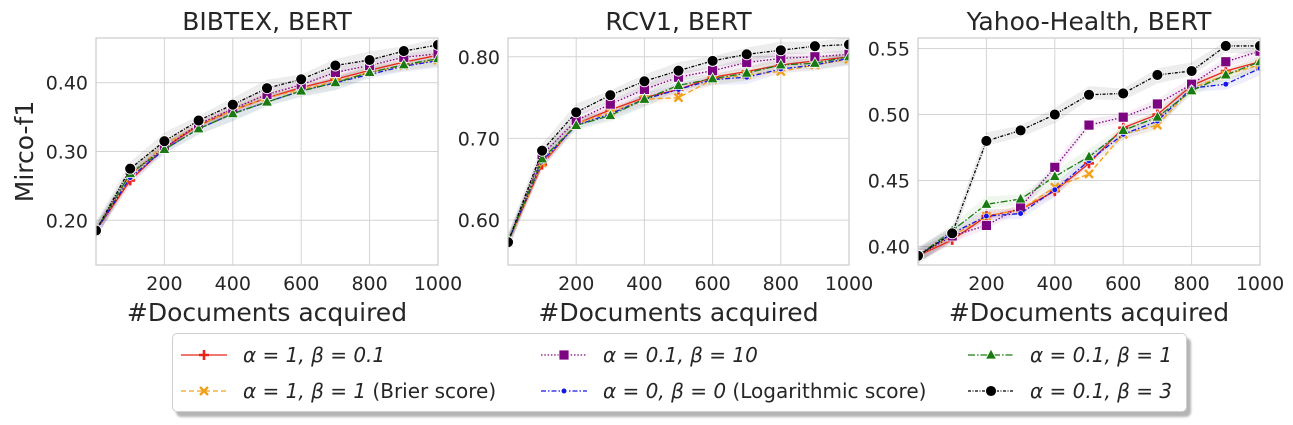 This screenshot has height=425, width=1293. Describe the element at coordinates (680, 355) in the screenshot. I see `legend-label: α = 0.1, β = 10` at that location.